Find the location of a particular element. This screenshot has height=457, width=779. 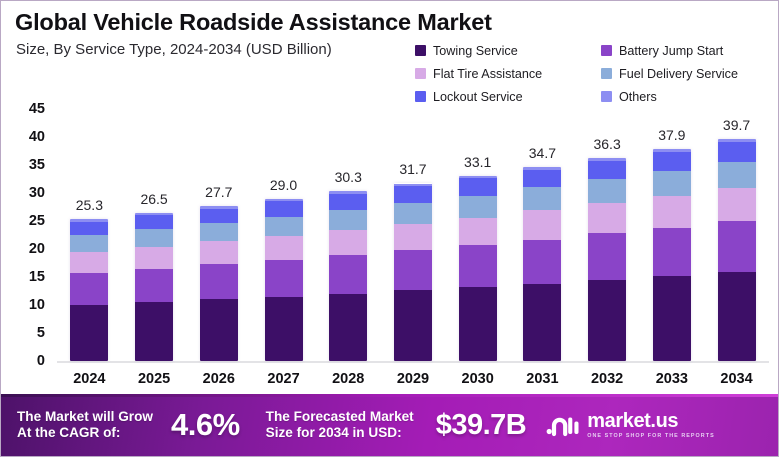

x-axis-tick-2032: 2032 is located at coordinates (607, 379).